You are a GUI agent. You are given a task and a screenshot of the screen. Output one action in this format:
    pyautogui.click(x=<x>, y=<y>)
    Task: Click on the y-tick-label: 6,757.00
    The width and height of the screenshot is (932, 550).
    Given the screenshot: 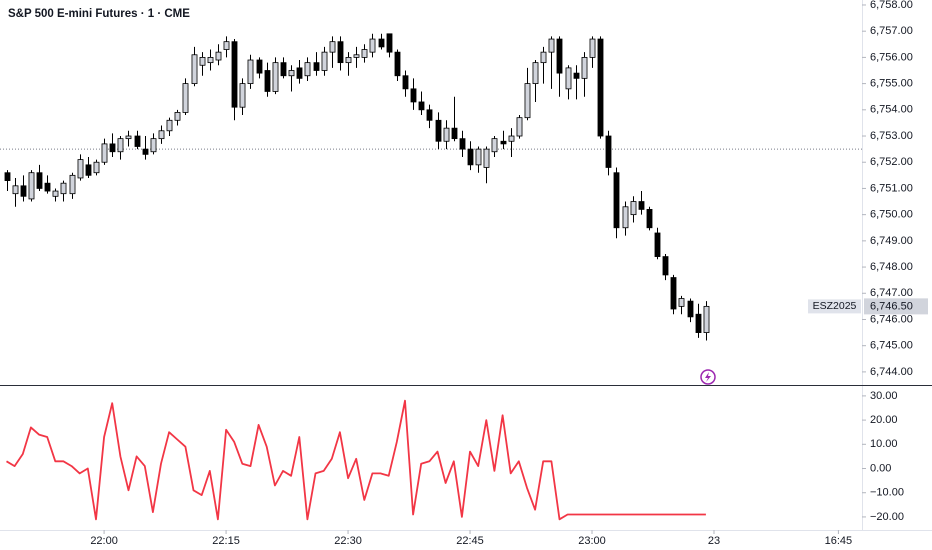 What is the action you would take?
    pyautogui.click(x=891, y=31)
    